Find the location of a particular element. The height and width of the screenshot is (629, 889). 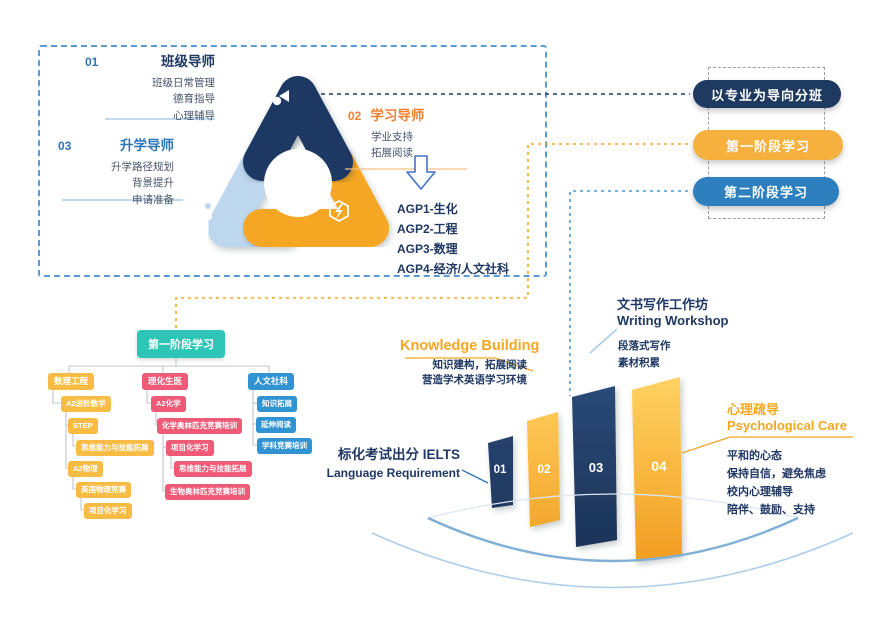

tree-node: 数理工程 is located at coordinates (71, 381).